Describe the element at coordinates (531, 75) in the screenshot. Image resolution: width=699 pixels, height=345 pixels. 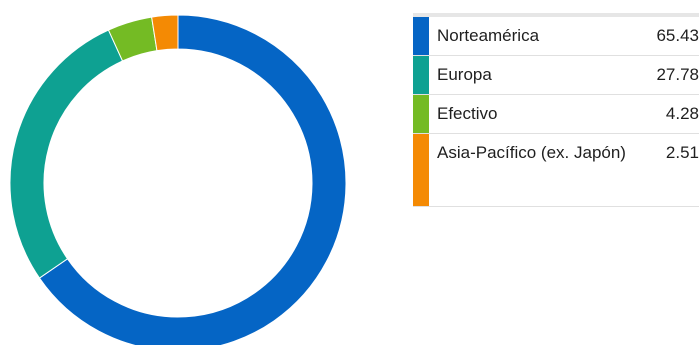
I see `legend-label-europa: Europa` at that location.